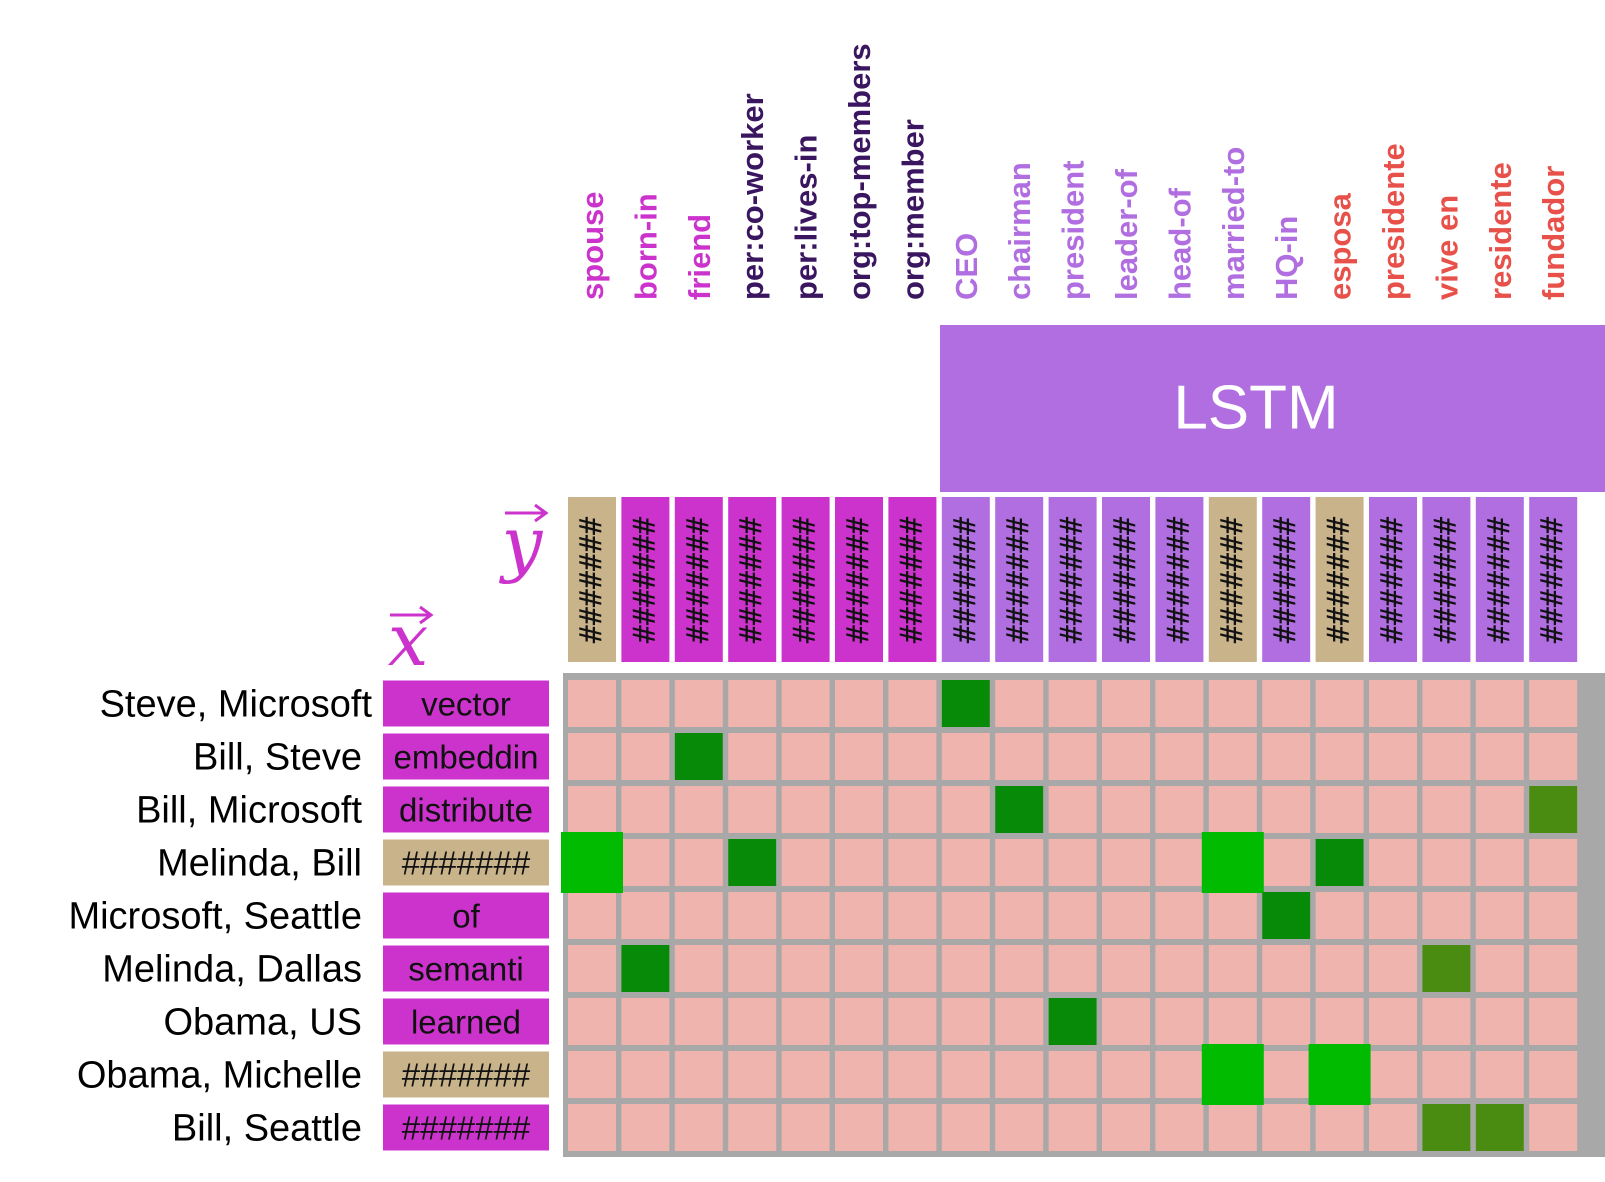 This screenshot has width=1605, height=1182. What do you see at coordinates (592, 245) in the screenshot?
I see `column-label: spouse` at bounding box center [592, 245].